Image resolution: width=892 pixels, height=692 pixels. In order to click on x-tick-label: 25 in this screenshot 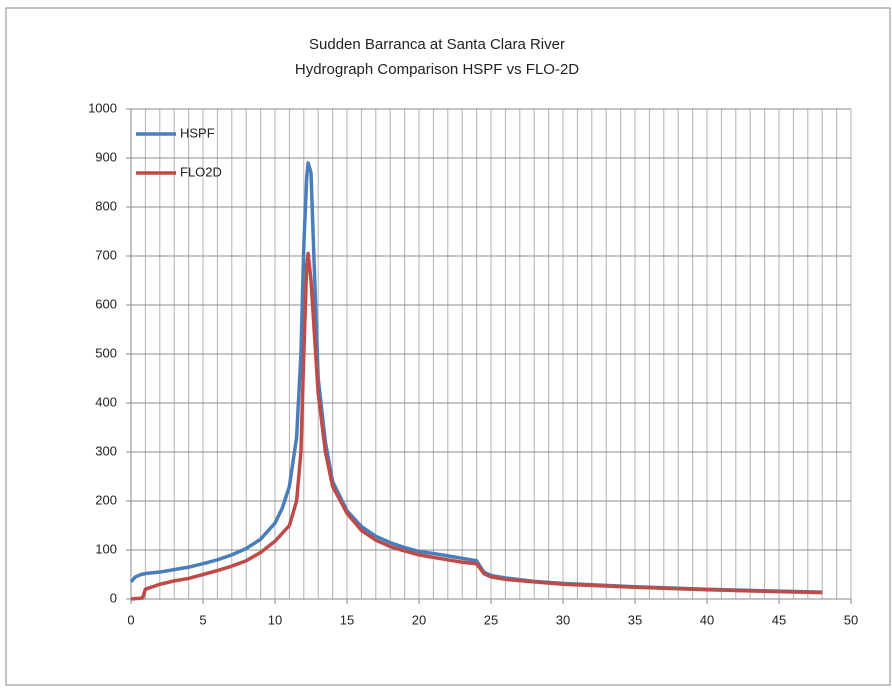, I will do `click(491, 619)`.